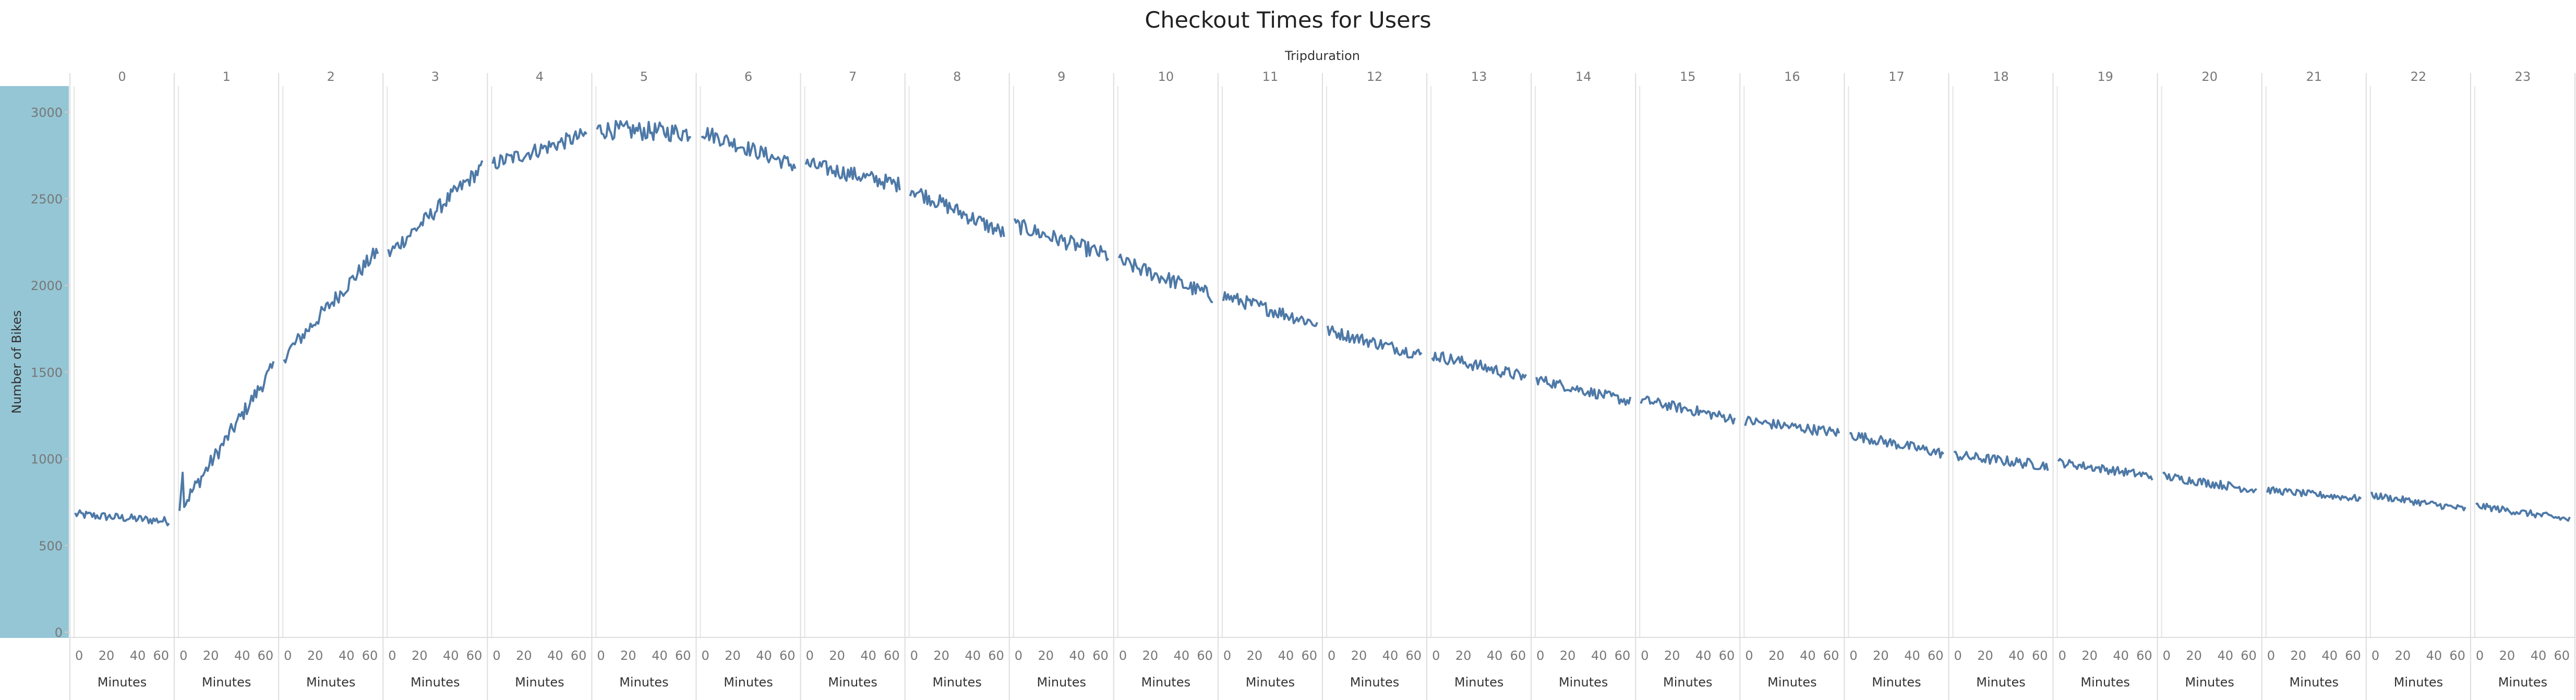  I want to click on panel-header-label: 16, so click(1792, 76).